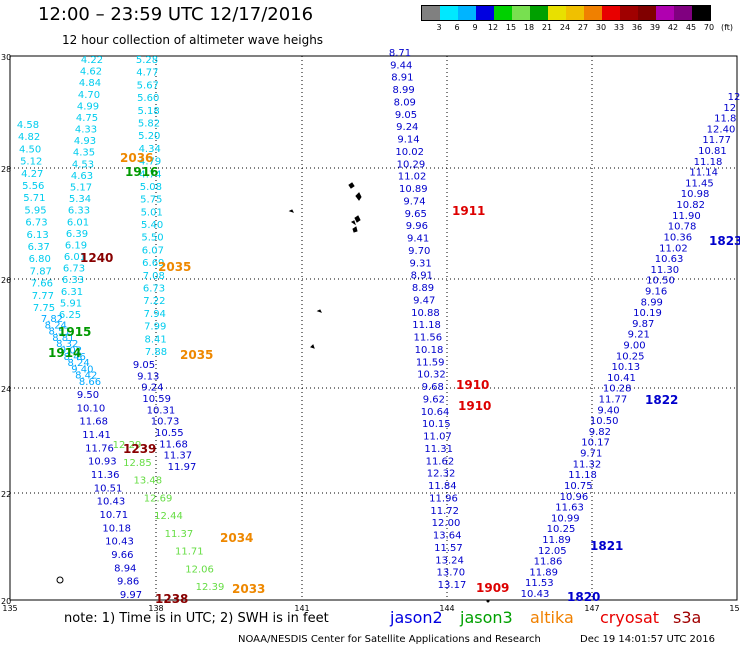 The width and height of the screenshot is (740, 650). I want to click on wave-height-value: 5.28, so click(147, 60).